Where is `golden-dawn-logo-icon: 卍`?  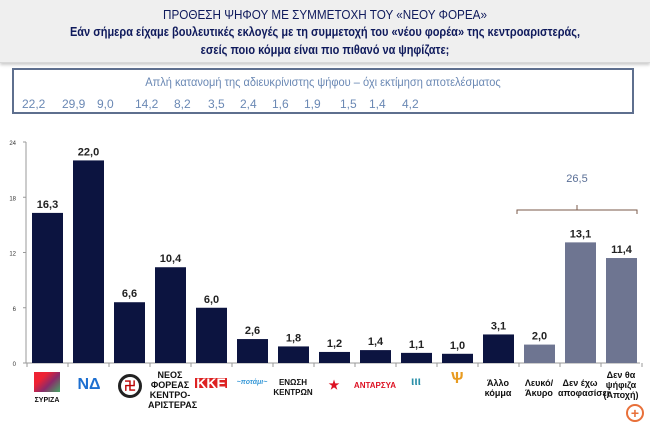 golden-dawn-logo-icon: 卍 is located at coordinates (130, 386).